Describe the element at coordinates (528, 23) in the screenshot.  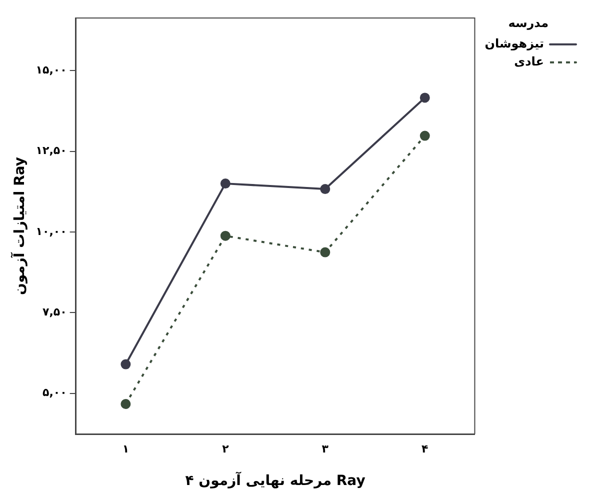
I see `legend-title: مدرسه` at that location.